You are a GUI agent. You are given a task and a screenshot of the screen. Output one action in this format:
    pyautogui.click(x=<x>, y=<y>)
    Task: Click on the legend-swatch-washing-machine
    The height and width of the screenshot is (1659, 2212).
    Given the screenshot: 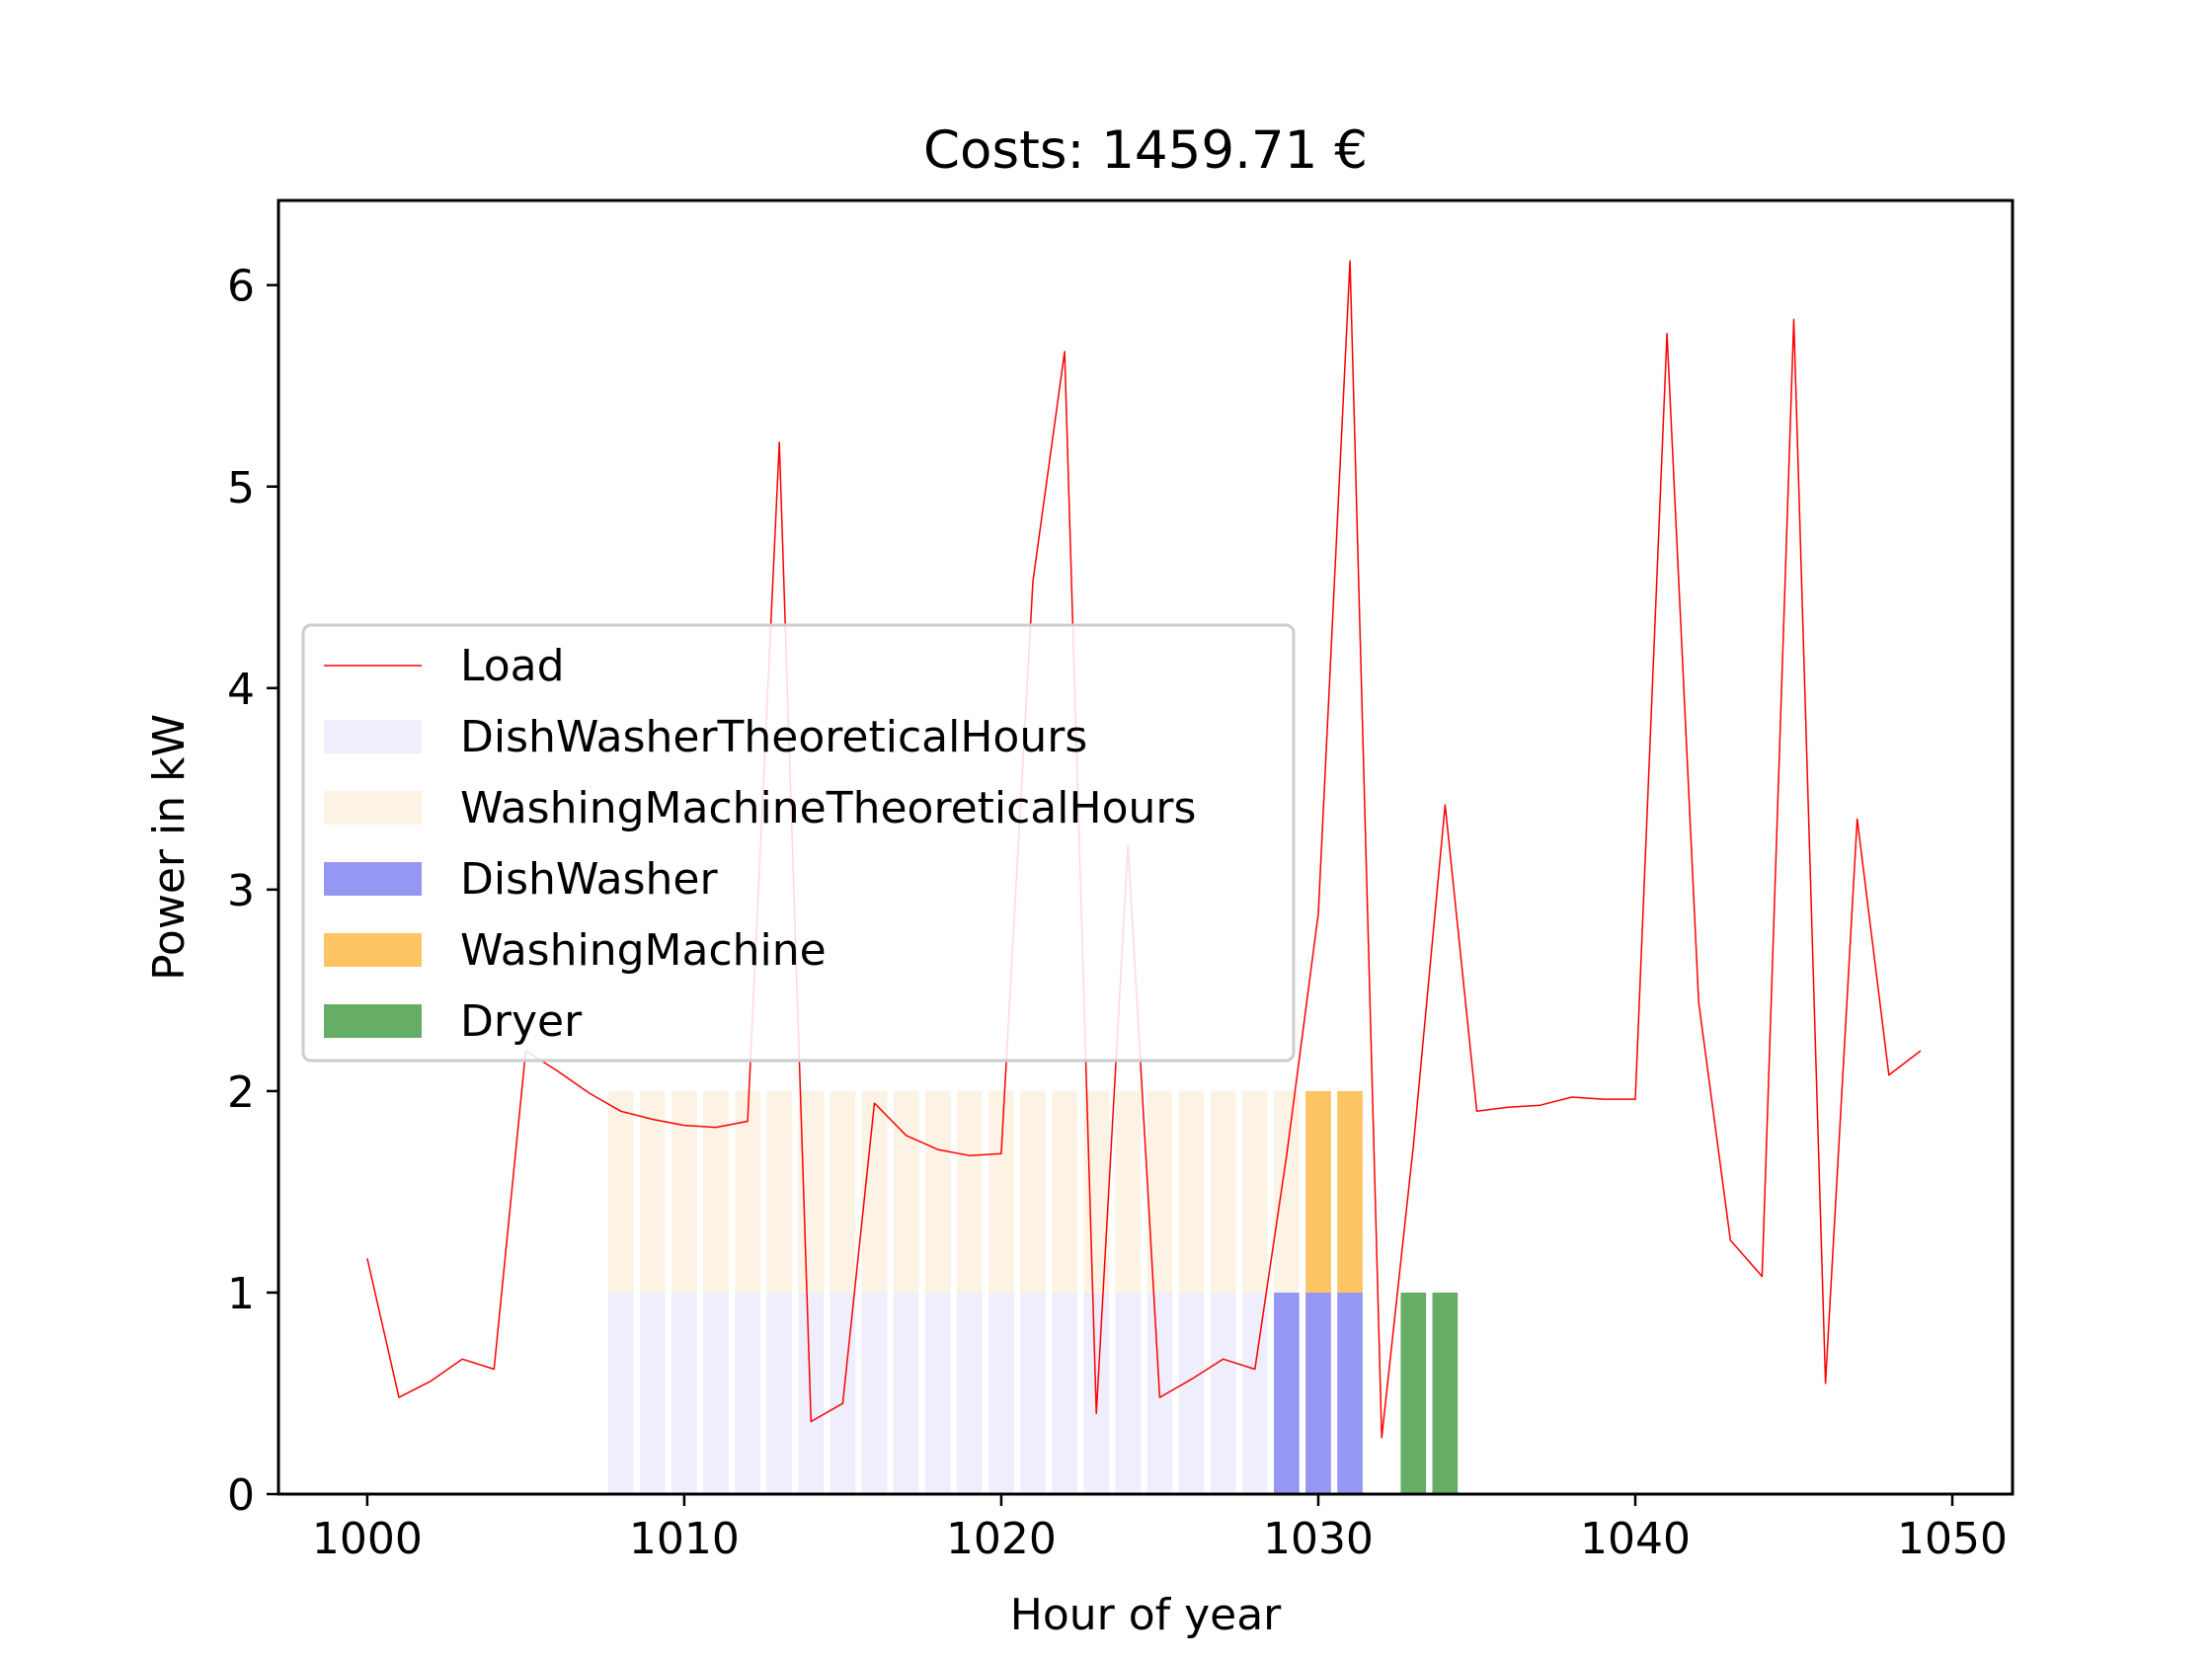 What is the action you would take?
    pyautogui.click(x=373, y=950)
    